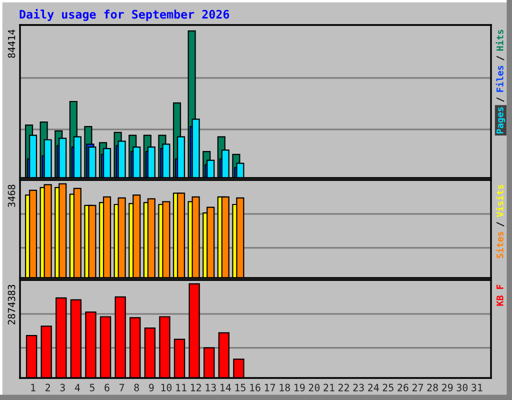  I want to click on text: Hits, so click(500, 40).